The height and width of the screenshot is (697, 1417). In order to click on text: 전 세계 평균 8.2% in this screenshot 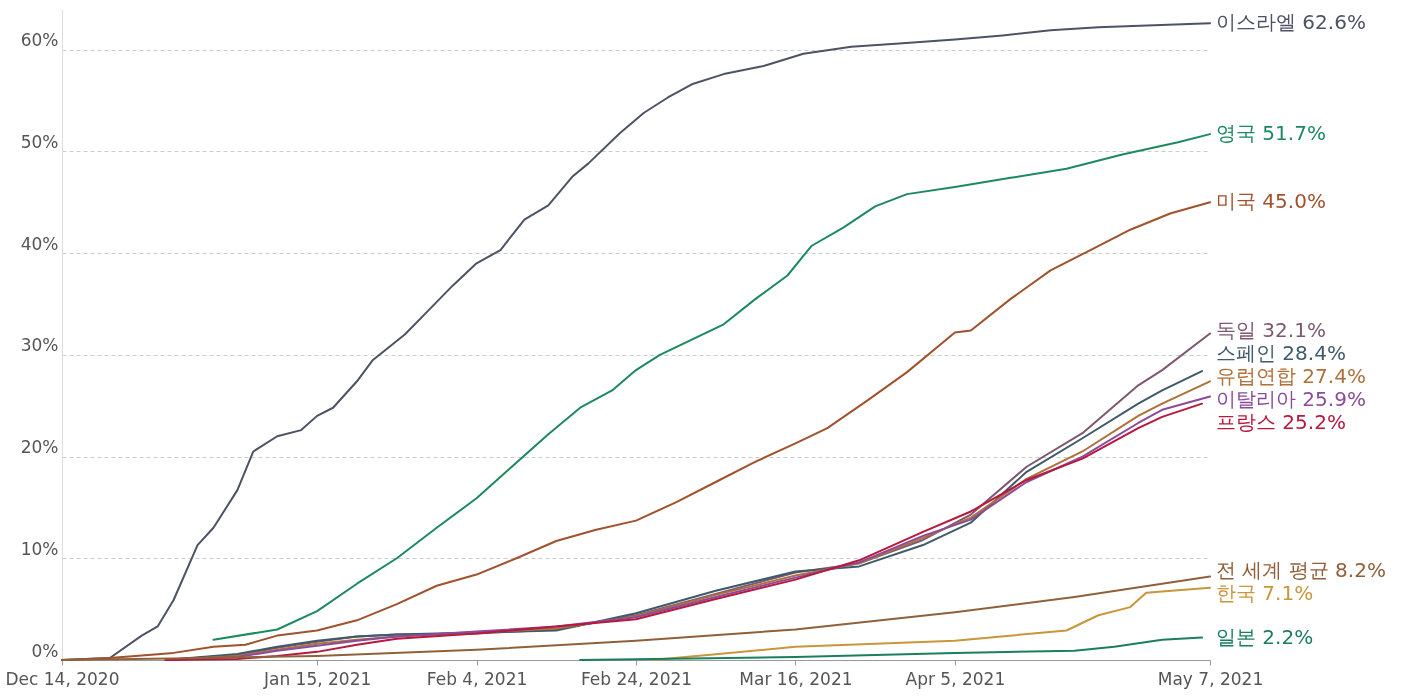, I will do `click(1301, 569)`.